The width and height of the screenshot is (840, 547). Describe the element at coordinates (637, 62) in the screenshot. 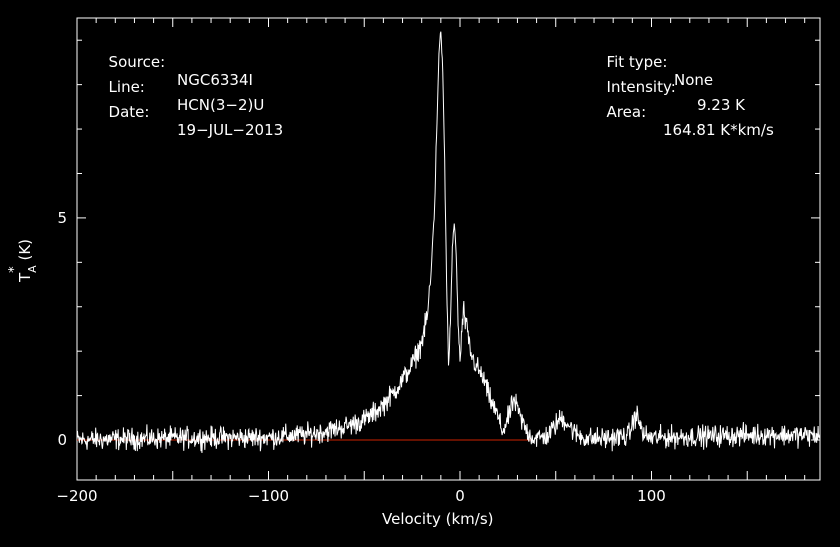

I see `fit-type-label: Fit type:` at that location.